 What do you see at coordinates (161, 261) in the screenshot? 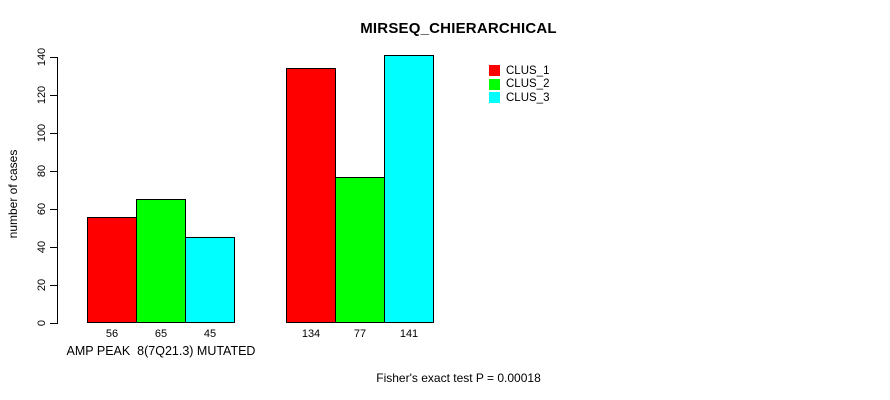
I see `bar-clus_2-group1` at bounding box center [161, 261].